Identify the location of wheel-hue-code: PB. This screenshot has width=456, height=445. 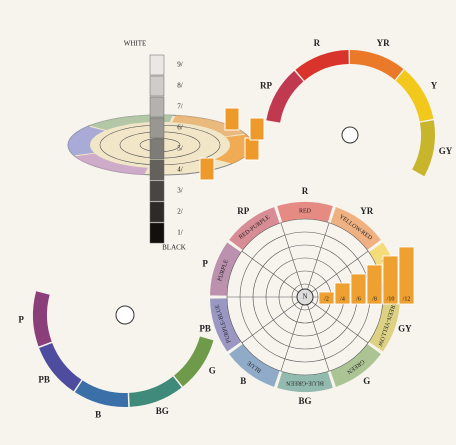
(205, 329).